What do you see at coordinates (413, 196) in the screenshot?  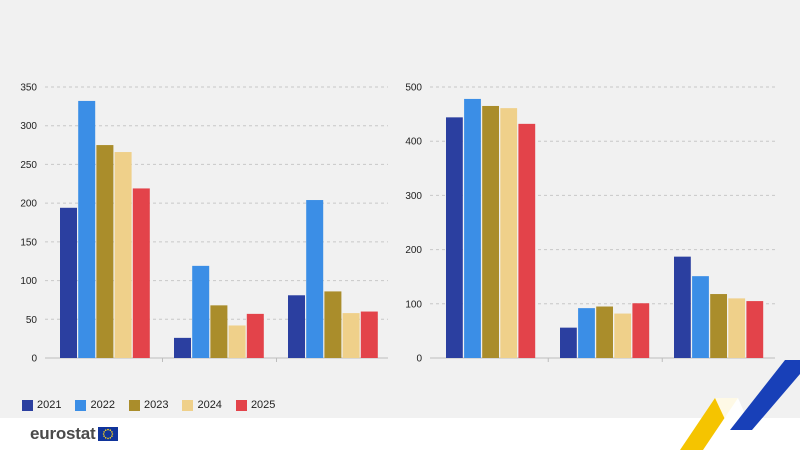 I see `right-ytick-label: 300` at bounding box center [413, 196].